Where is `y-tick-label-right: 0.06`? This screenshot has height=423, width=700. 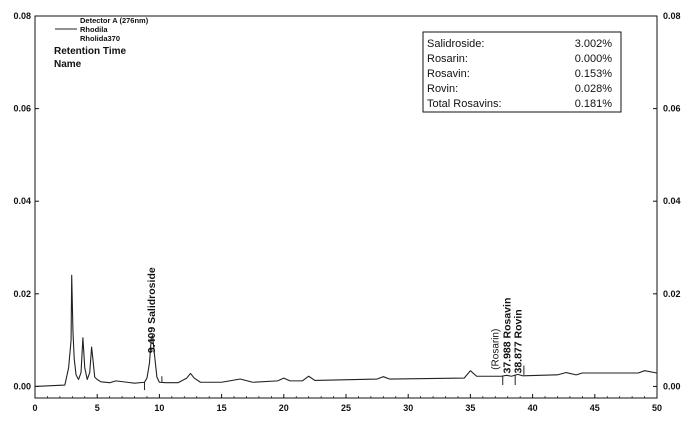
y-tick-label-right: 0.06 is located at coordinates (672, 109).